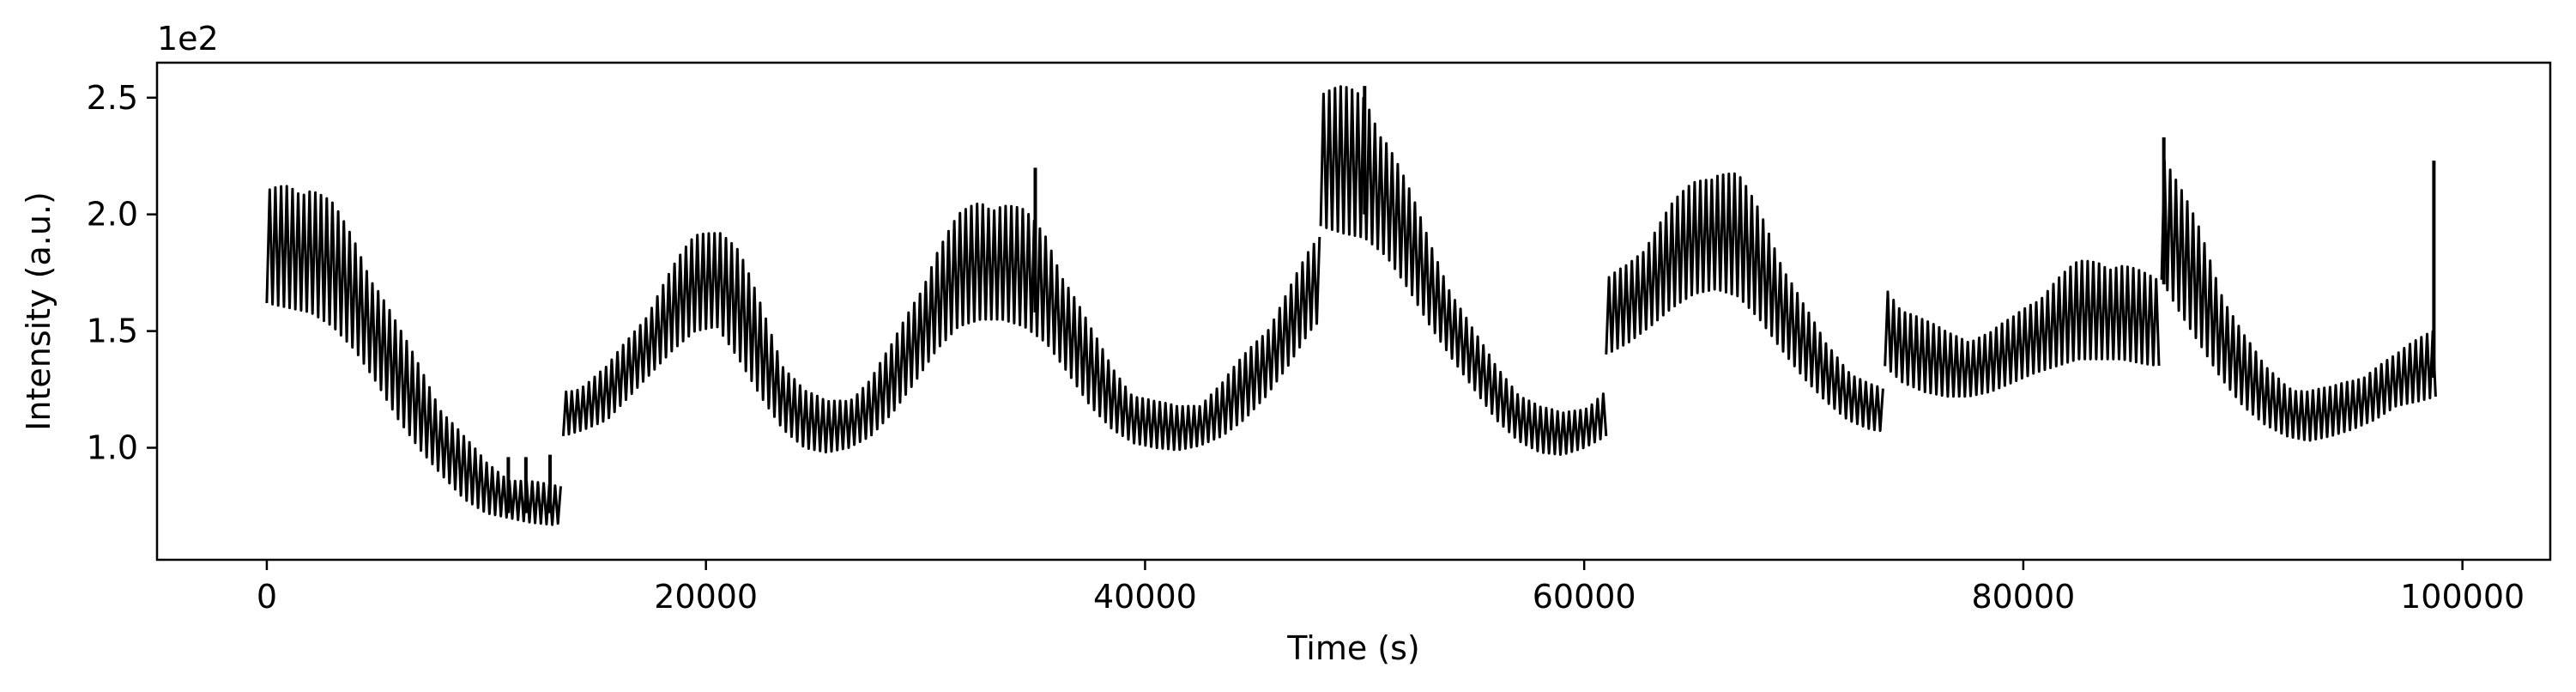 This screenshot has height=692, width=2576. I want to click on y-axis-ticks: 1.0 1.5 2.0 2.5, so click(122, 273).